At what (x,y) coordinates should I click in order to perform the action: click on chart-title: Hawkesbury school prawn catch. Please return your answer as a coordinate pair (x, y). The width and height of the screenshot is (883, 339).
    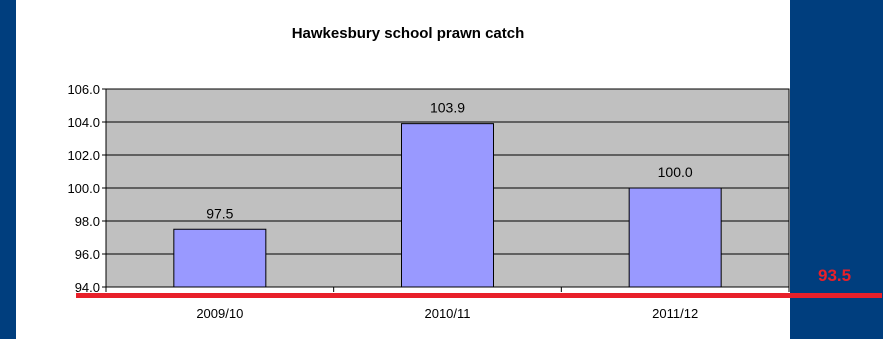
    Looking at the image, I should click on (408, 33).